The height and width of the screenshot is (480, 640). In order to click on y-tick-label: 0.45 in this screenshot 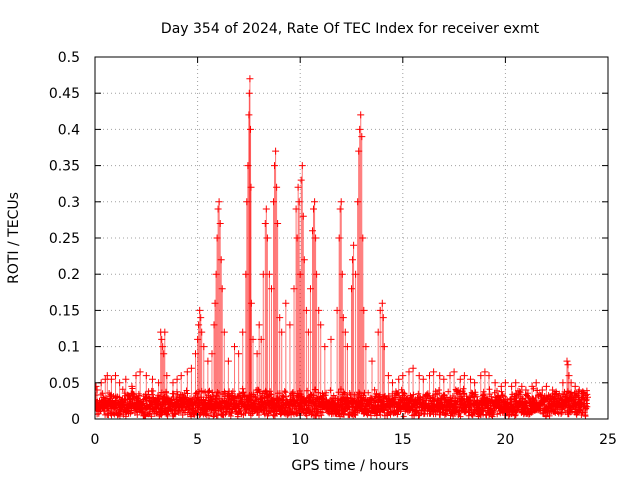, I will do `click(64, 94)`.